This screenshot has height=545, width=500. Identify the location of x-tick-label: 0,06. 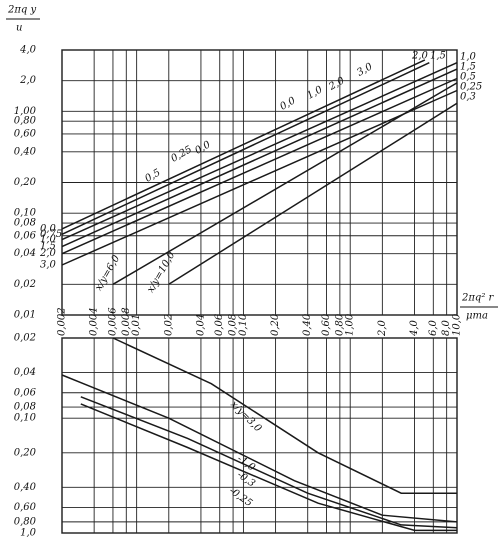
(219, 324).